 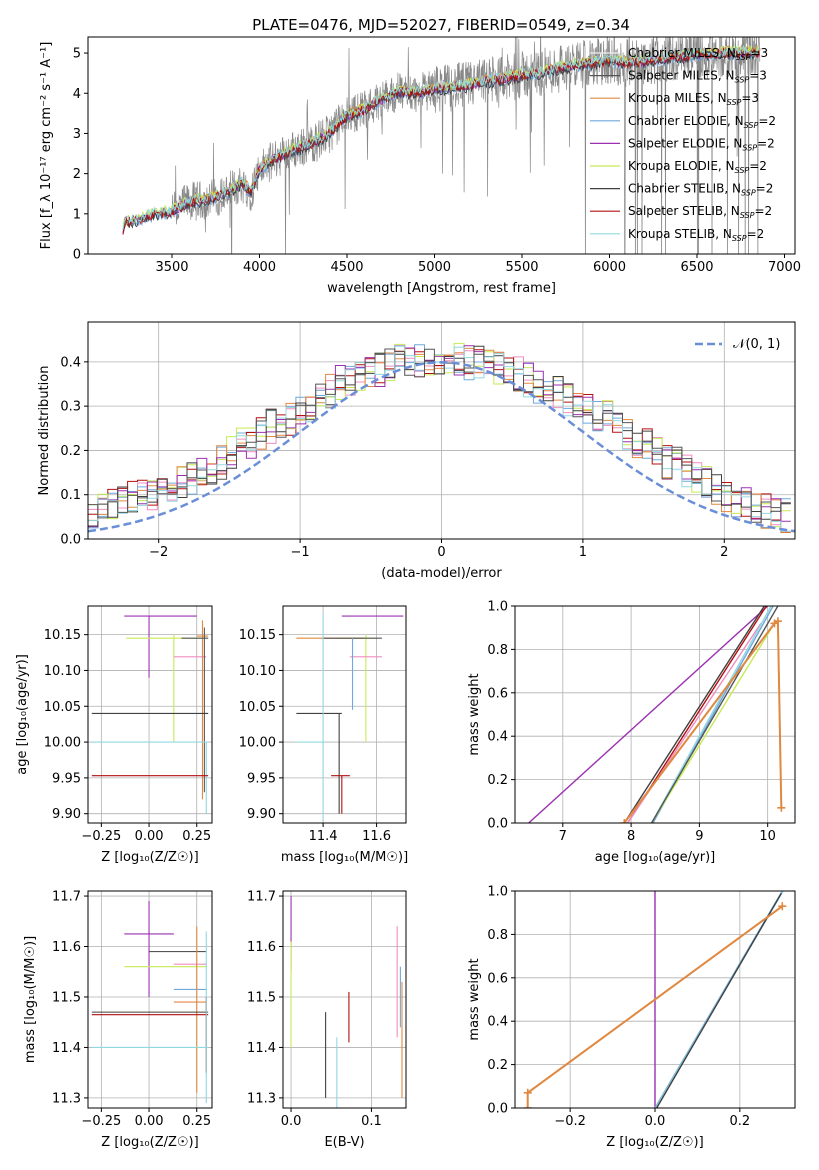 I want to click on weight_vs_Z-series, so click(x=655, y=999).